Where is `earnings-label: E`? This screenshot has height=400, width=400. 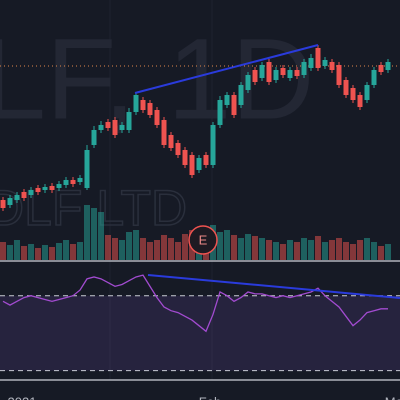 earnings-label: E is located at coordinates (203, 239).